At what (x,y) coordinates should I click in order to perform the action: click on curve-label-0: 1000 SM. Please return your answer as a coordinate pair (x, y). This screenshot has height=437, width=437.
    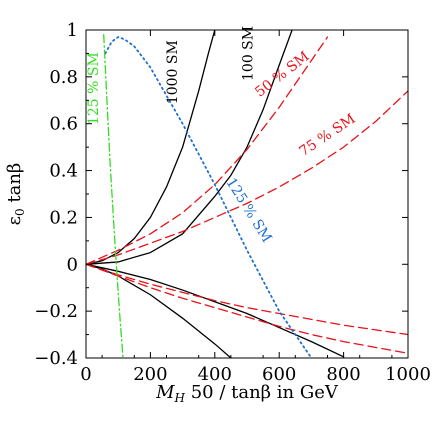
    Looking at the image, I should click on (173, 72).